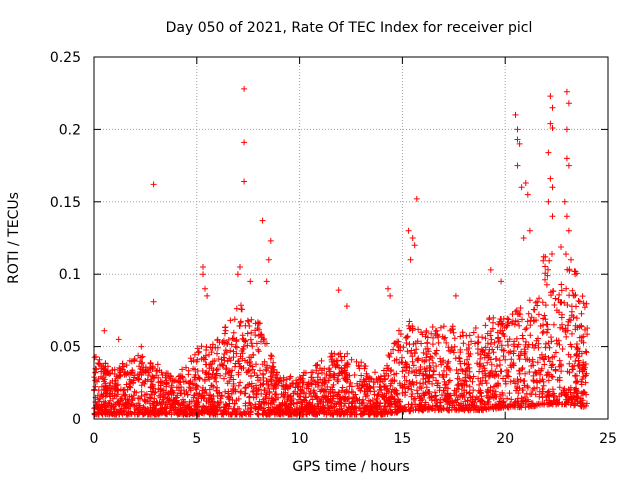 This screenshot has width=640, height=480. What do you see at coordinates (76, 420) in the screenshot?
I see `y-tick-label: 0` at bounding box center [76, 420].